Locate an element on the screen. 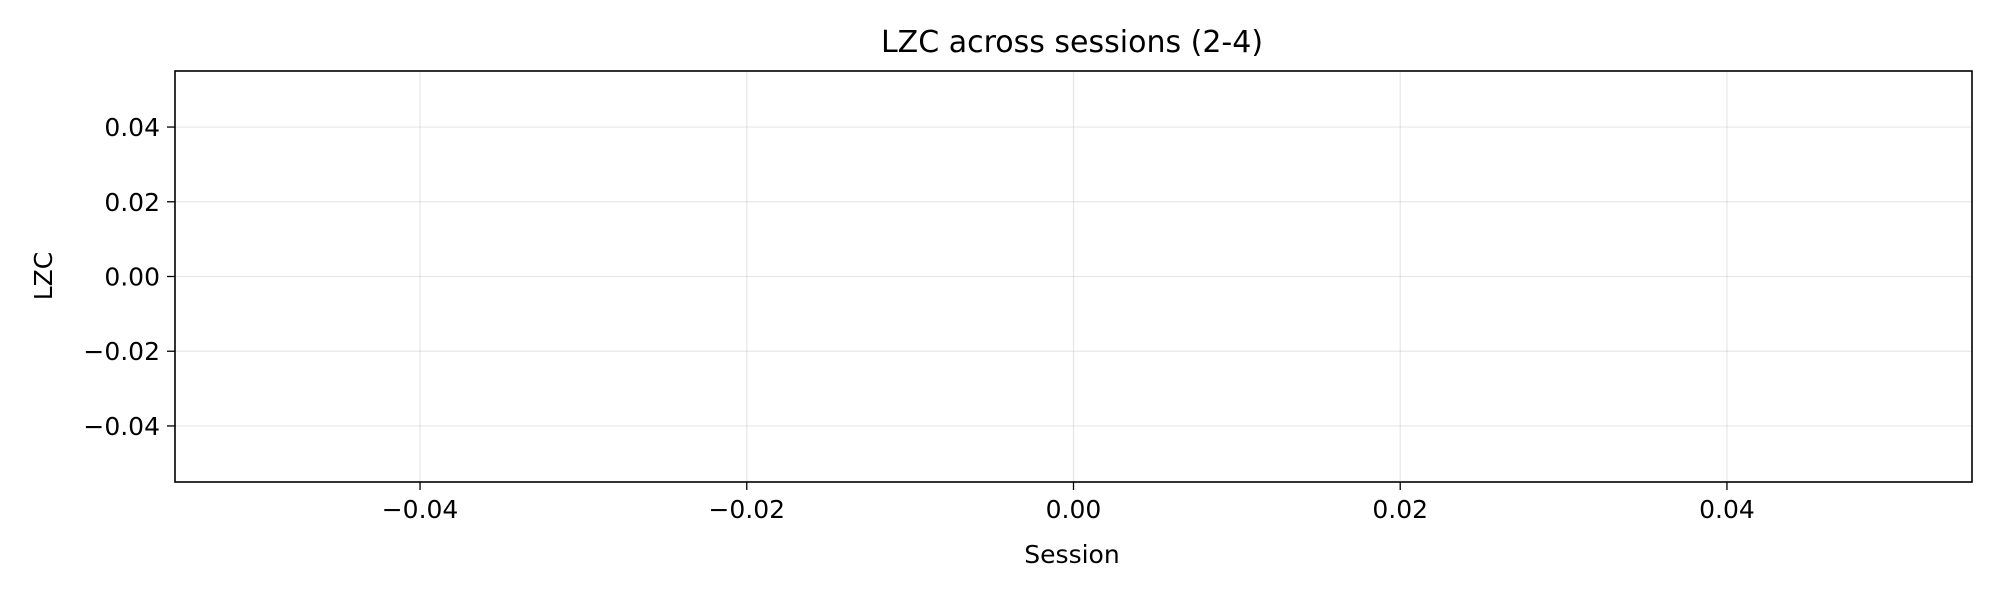  y-tick-label: 0.00 is located at coordinates (132, 277).